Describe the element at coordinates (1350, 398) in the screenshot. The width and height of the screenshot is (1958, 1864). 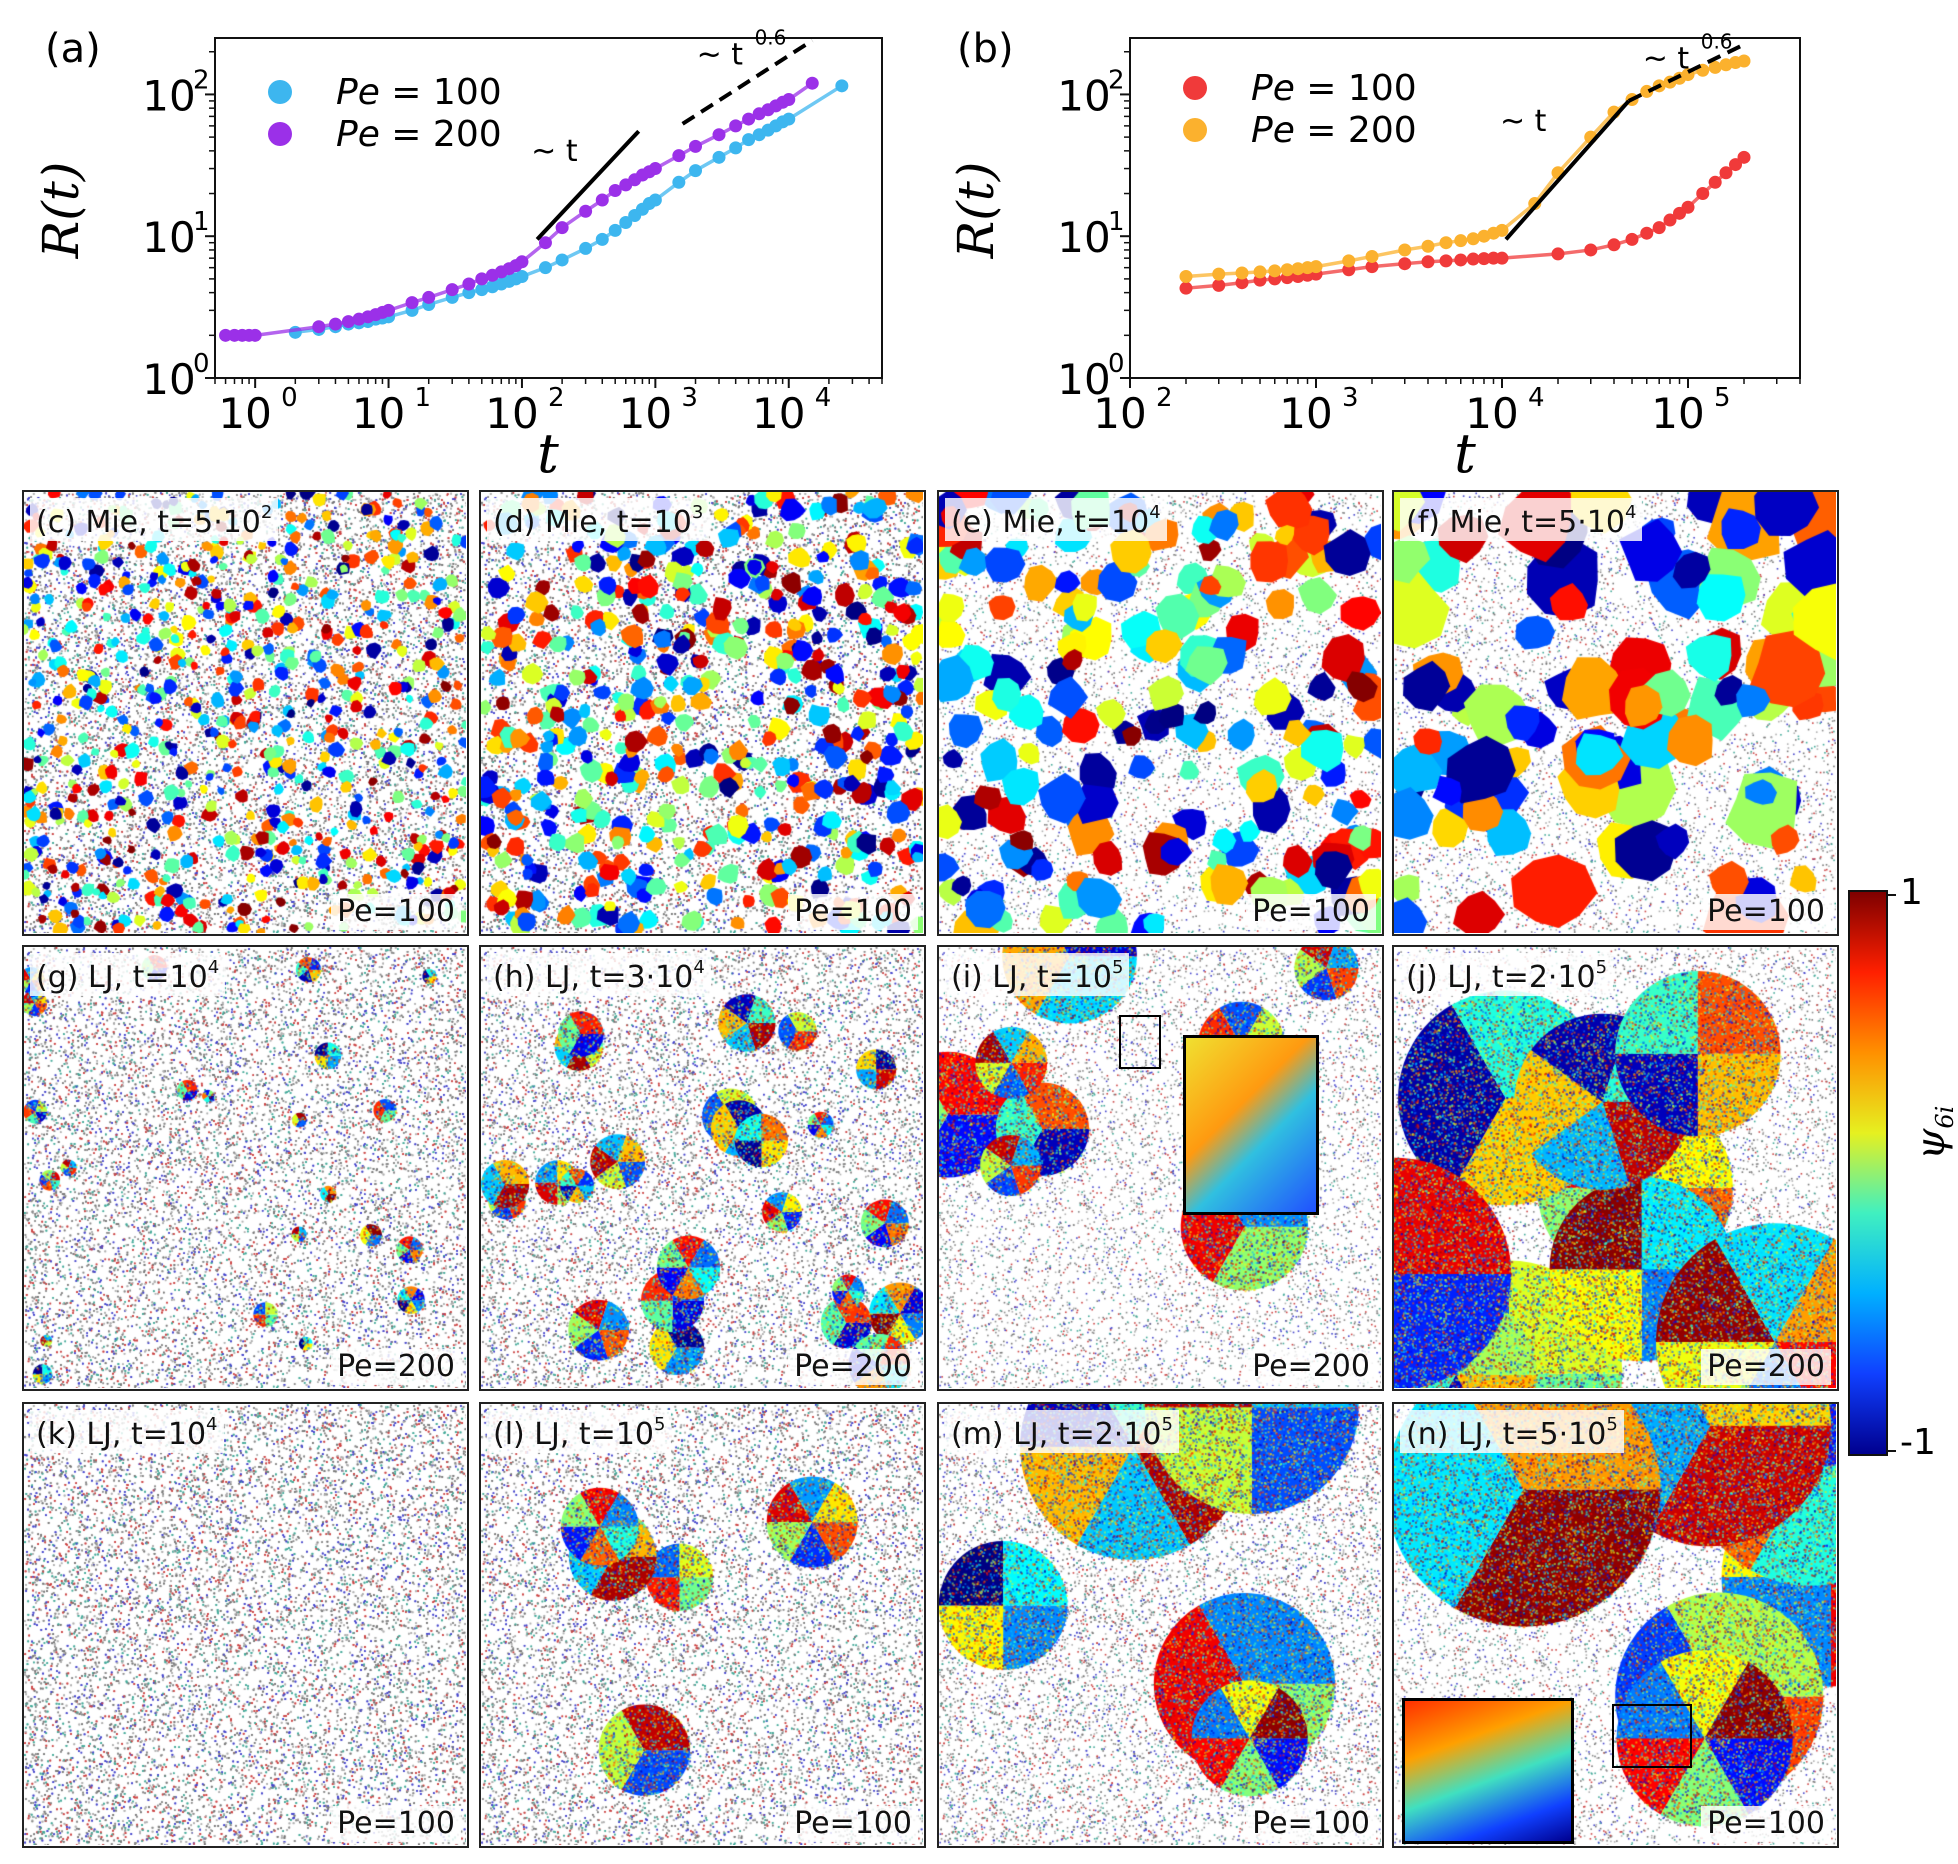
I see `x-tick-exponent: 3` at that location.